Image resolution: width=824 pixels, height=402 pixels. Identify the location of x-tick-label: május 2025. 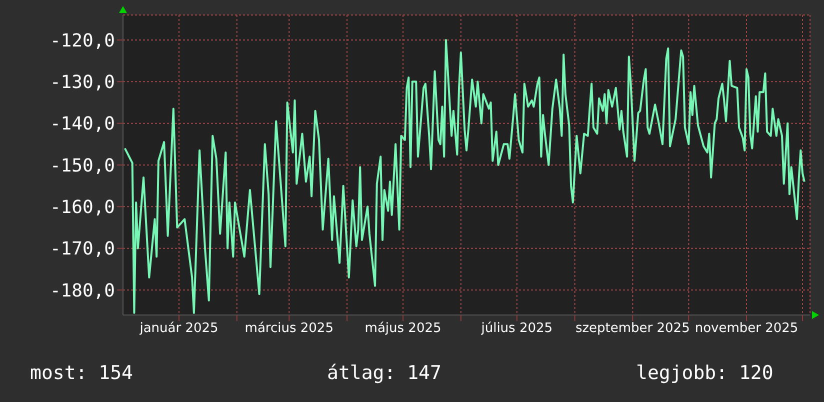
(403, 328).